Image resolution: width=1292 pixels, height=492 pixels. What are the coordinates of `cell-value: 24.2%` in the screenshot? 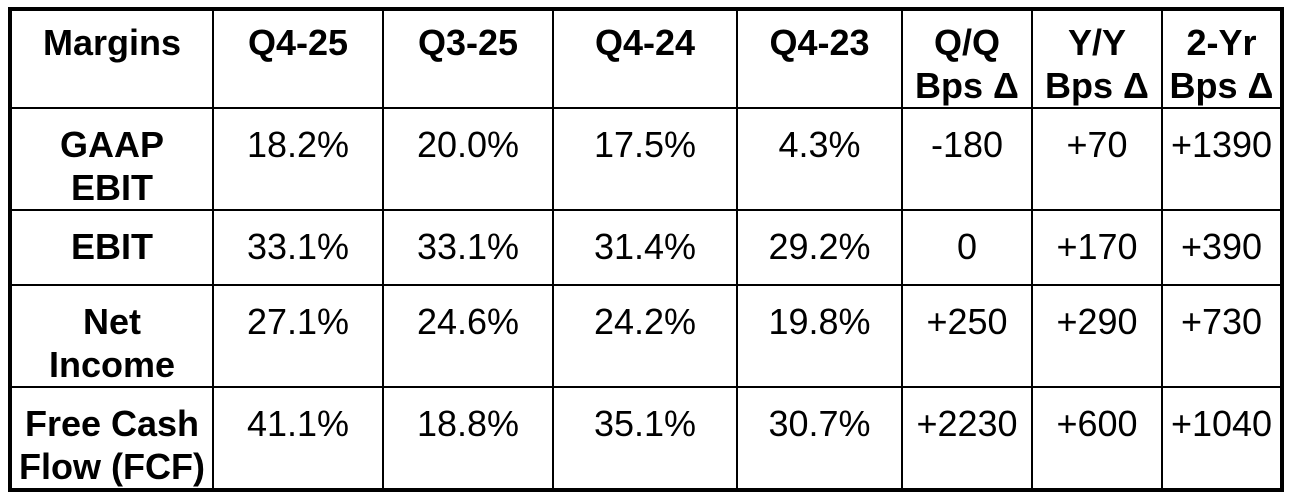 It's located at (645, 336).